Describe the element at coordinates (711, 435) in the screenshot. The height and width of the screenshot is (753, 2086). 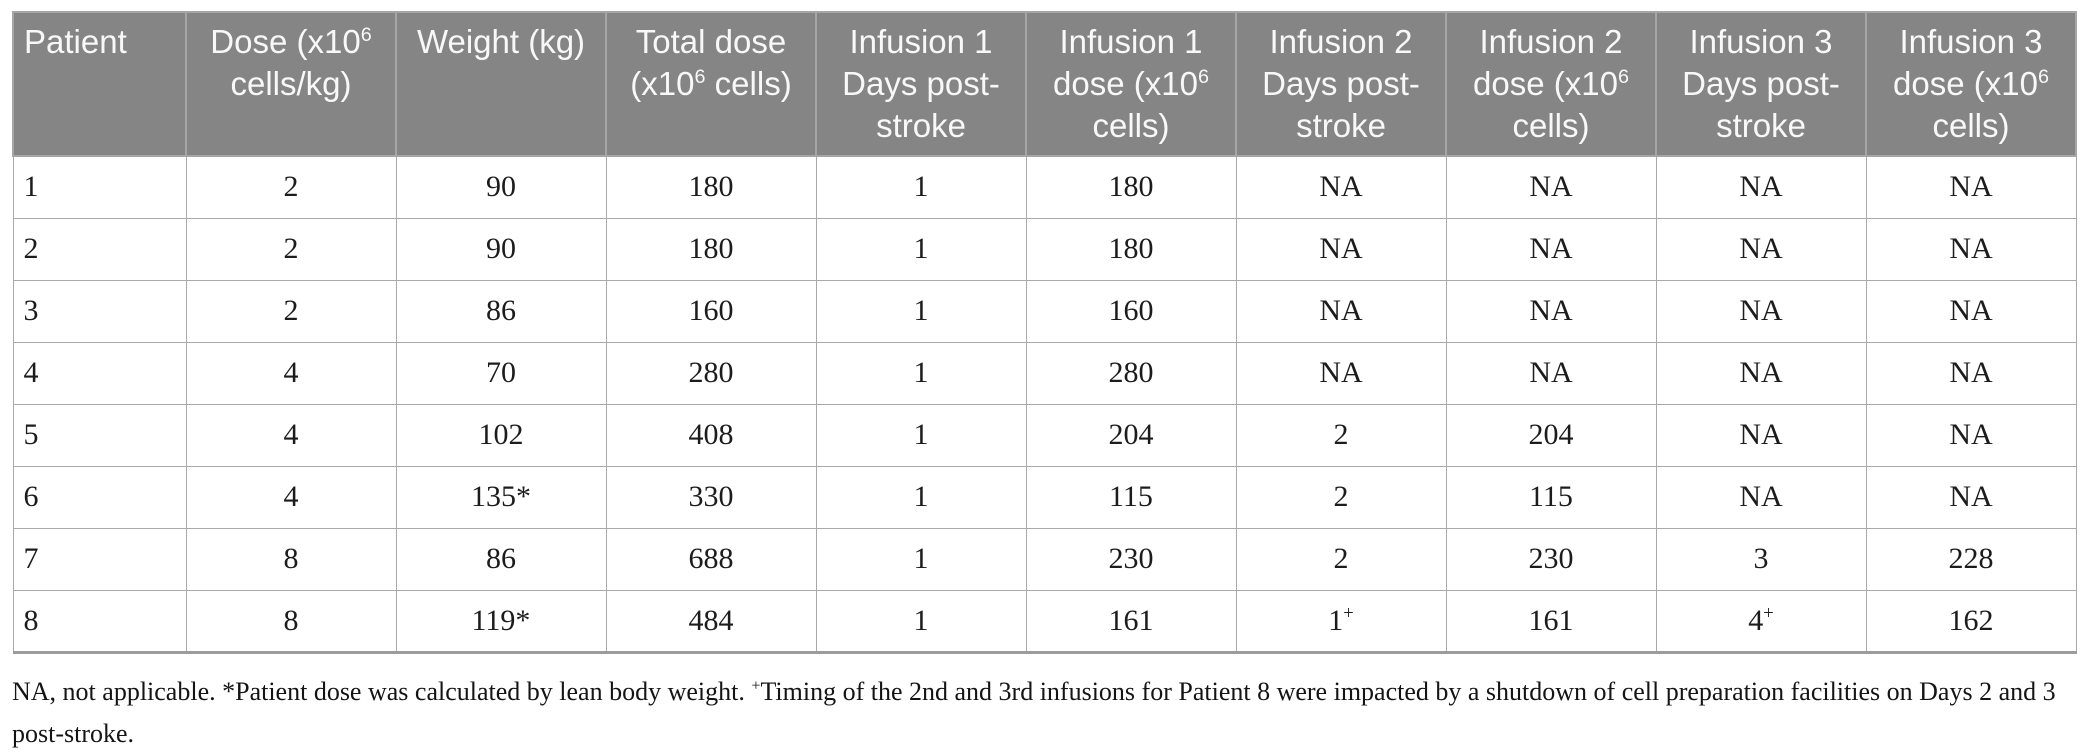
I see `cell-total_dose: 408` at that location.